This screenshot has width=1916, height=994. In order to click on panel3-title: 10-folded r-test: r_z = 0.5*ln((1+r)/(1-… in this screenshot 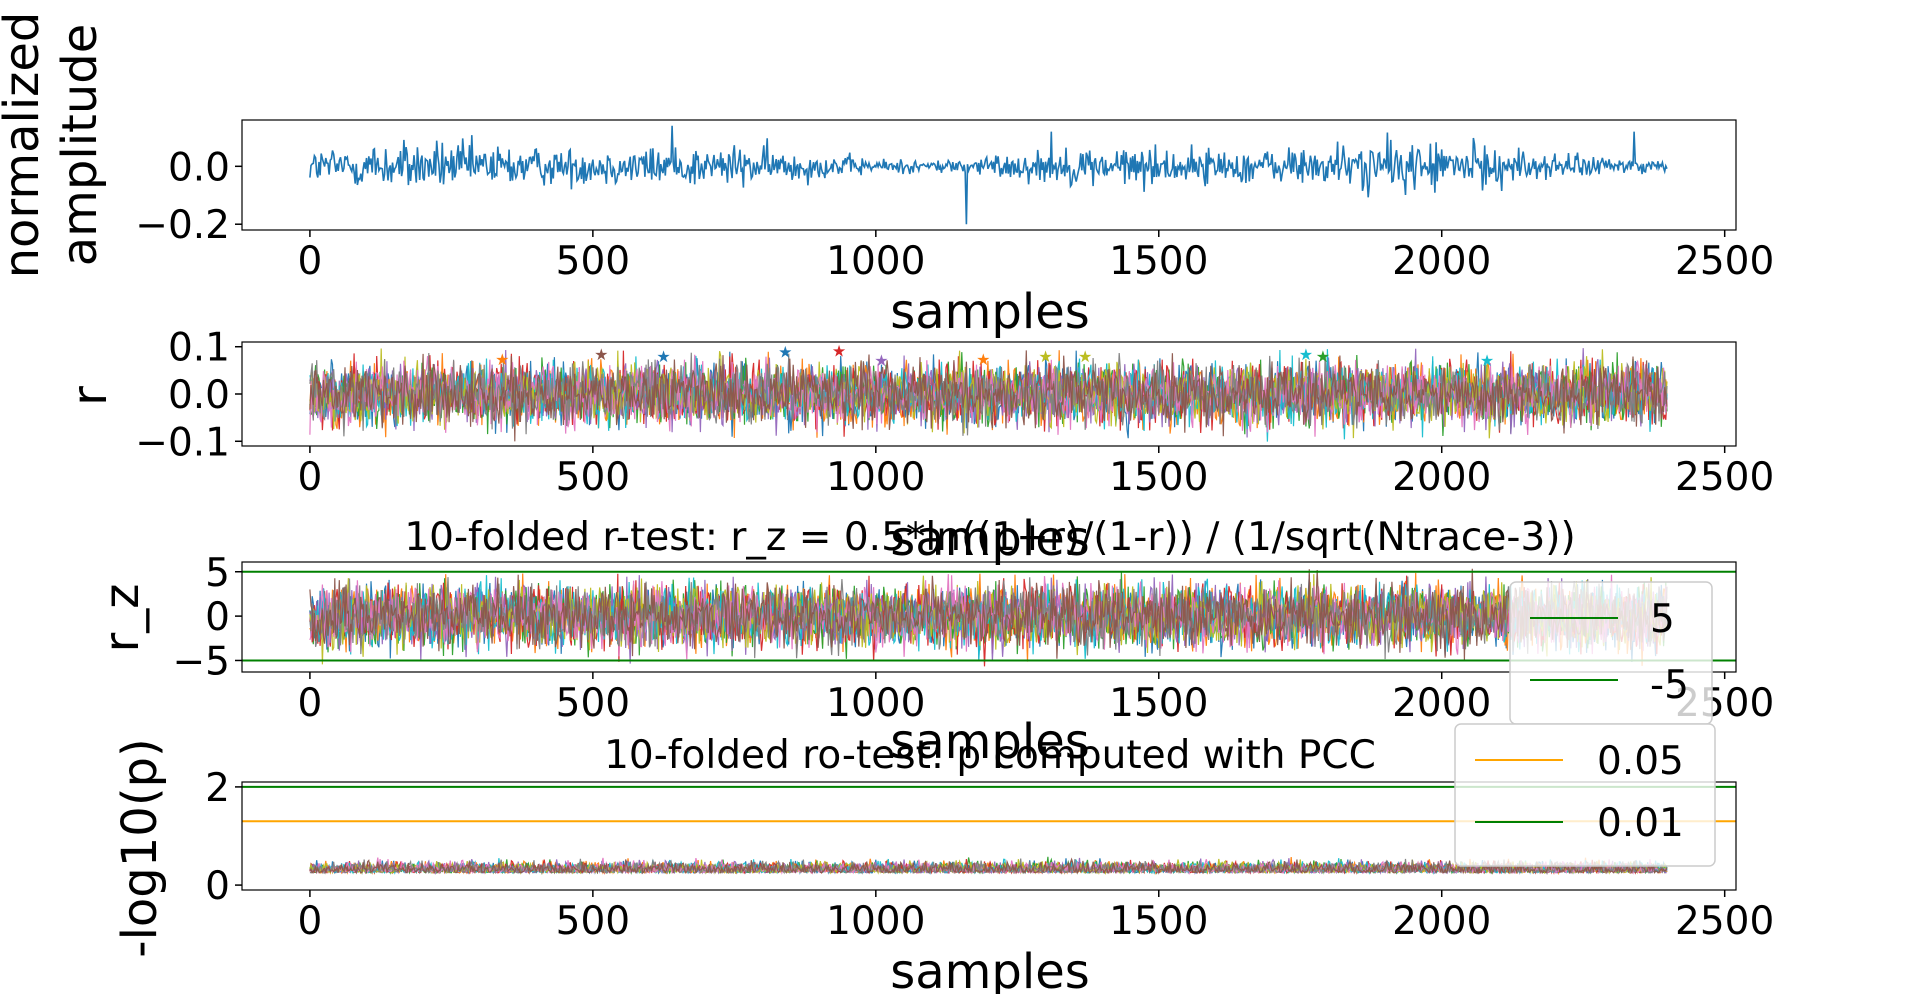, I will do `click(989, 537)`.